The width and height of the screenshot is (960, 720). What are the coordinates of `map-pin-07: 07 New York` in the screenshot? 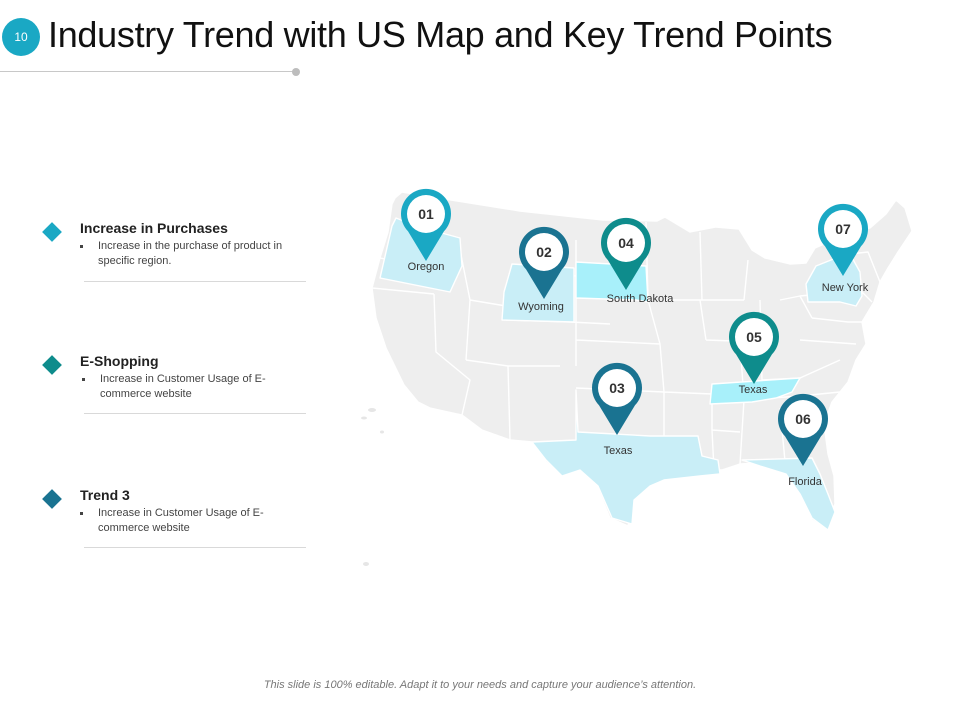 It's located at (843, 248).